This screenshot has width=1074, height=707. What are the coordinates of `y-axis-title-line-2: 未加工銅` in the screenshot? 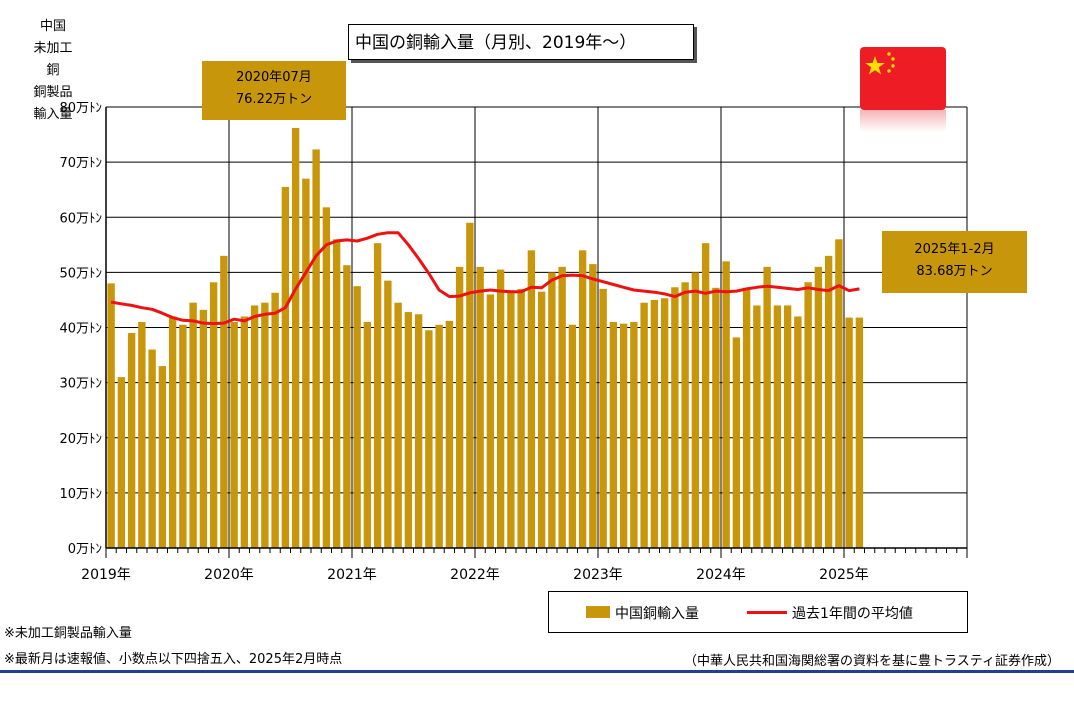 It's located at (53, 59).